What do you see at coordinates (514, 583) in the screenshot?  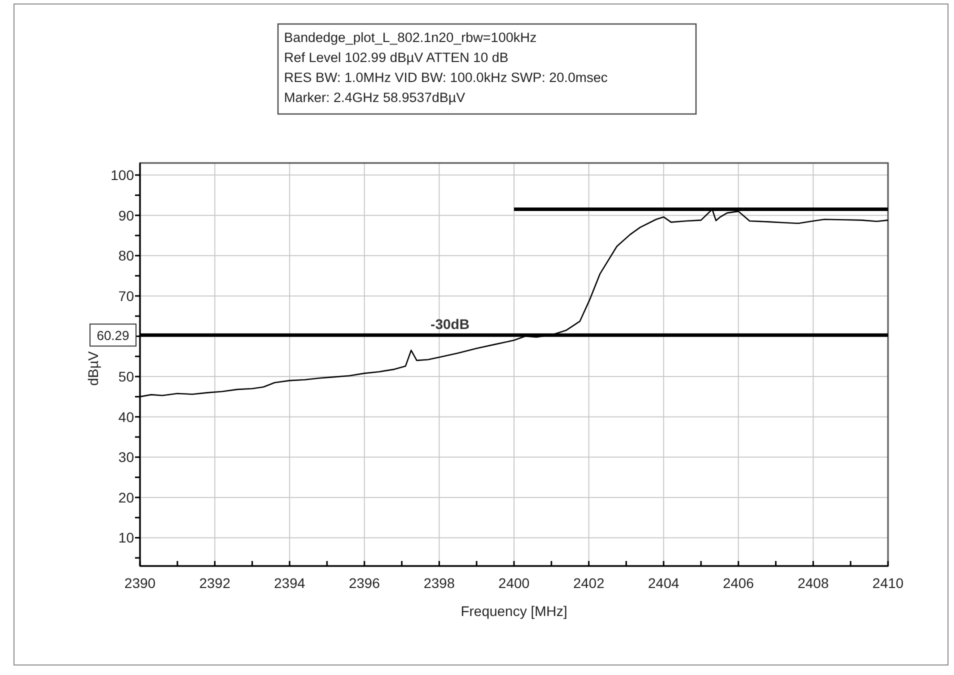 I see `x-tick-label: 2400` at bounding box center [514, 583].